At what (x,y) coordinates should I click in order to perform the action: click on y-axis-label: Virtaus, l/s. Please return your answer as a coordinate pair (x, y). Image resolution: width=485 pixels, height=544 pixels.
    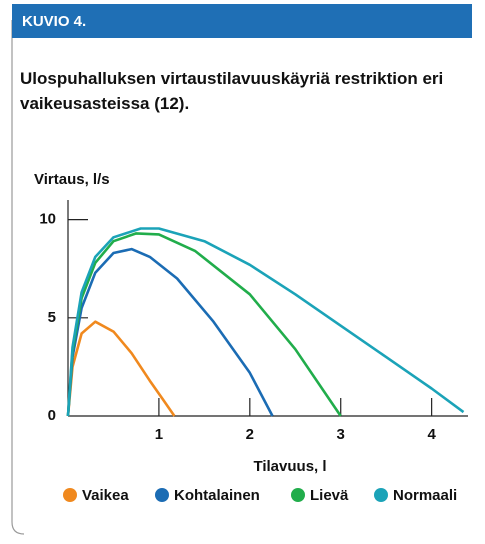
    Looking at the image, I should click on (72, 179).